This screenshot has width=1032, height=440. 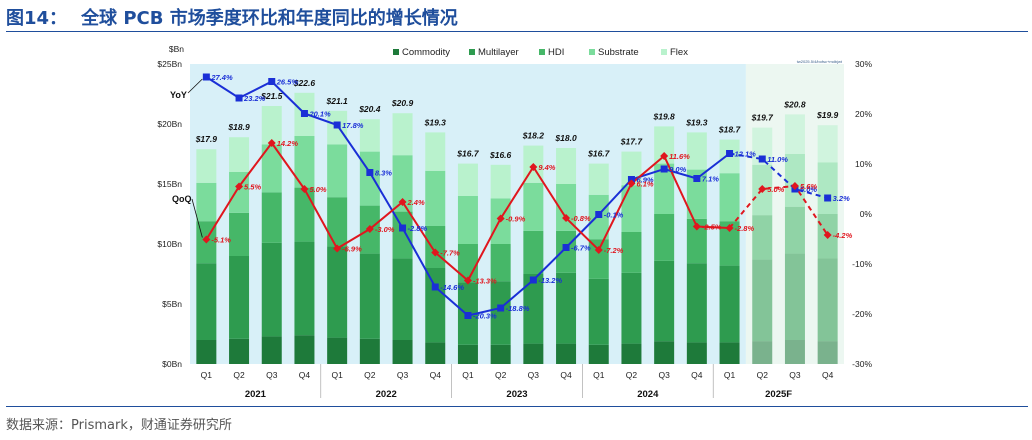 What do you see at coordinates (542, 52) in the screenshot?
I see `legend-swatch-hdi` at bounding box center [542, 52].